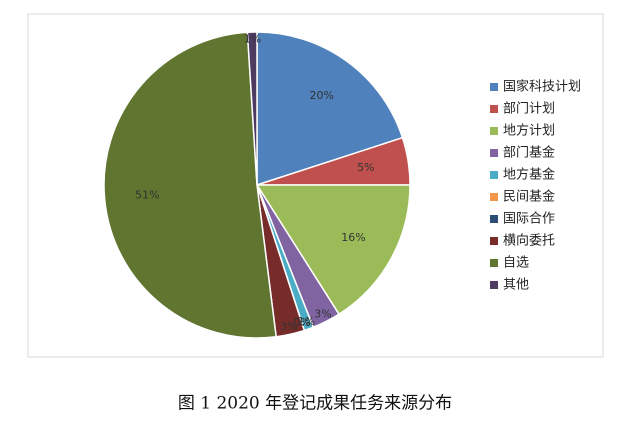  What do you see at coordinates (301, 322) in the screenshot?
I see `data-label: 0%` at bounding box center [301, 322].